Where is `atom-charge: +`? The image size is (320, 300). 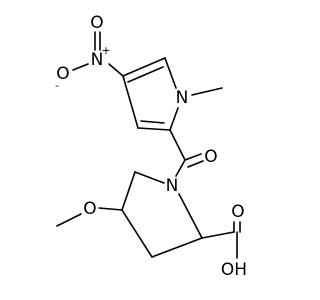
atom-charge: + is located at coordinates (105, 50).